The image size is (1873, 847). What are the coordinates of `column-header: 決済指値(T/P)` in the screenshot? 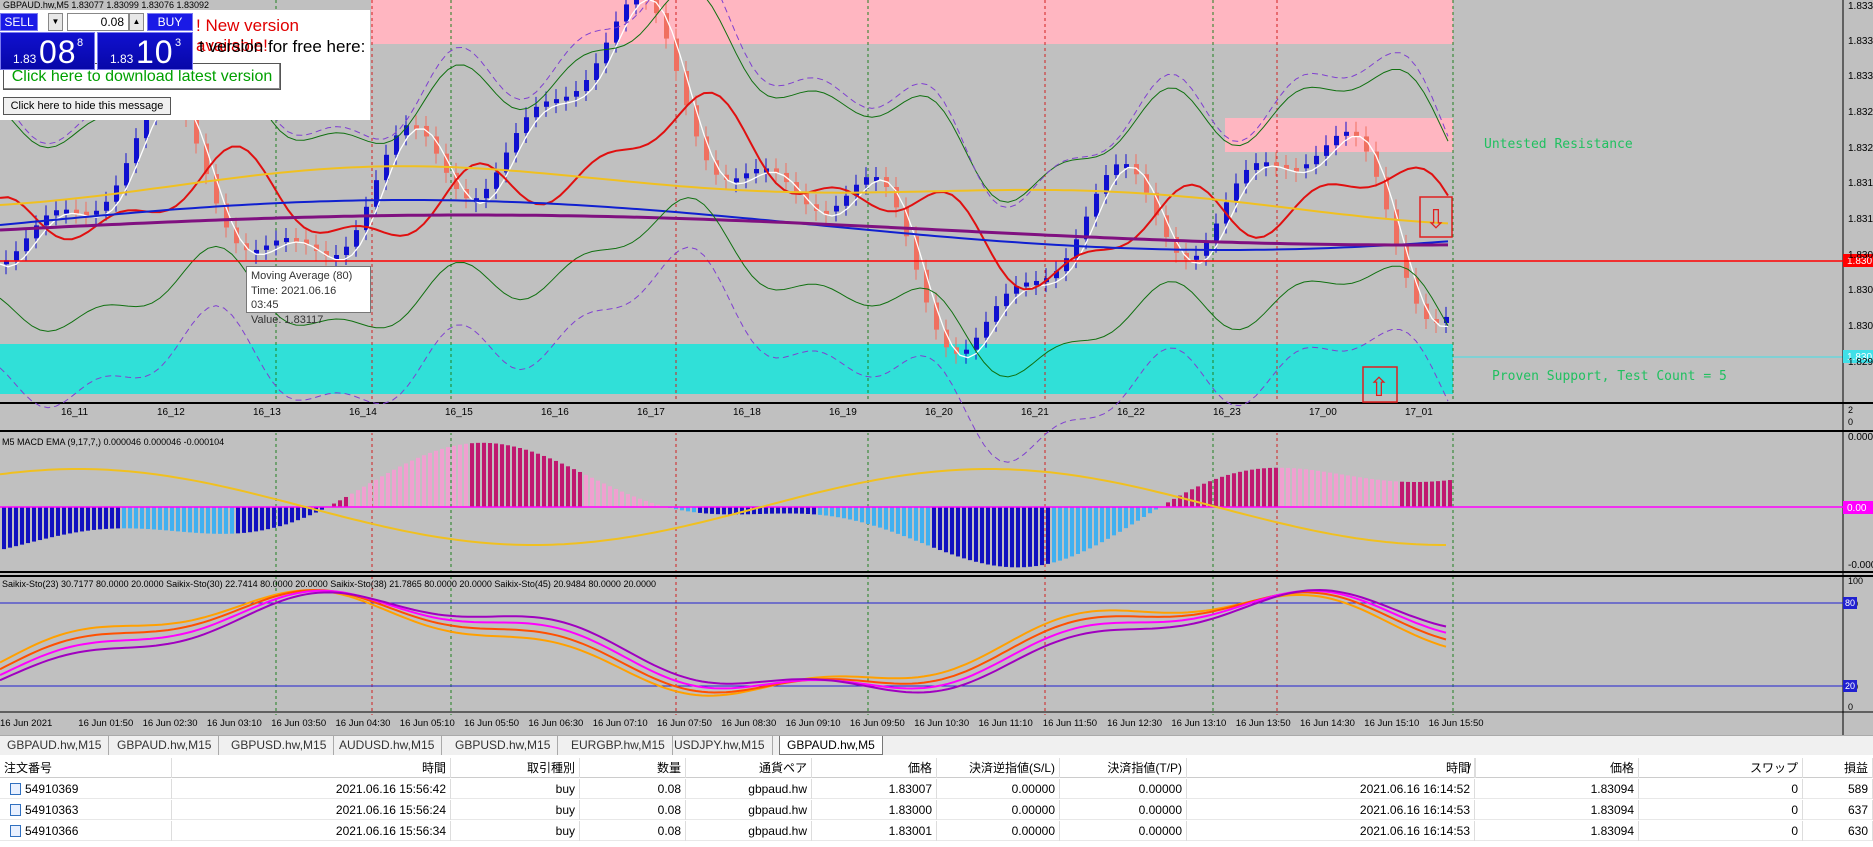 It's located at (1123, 768).